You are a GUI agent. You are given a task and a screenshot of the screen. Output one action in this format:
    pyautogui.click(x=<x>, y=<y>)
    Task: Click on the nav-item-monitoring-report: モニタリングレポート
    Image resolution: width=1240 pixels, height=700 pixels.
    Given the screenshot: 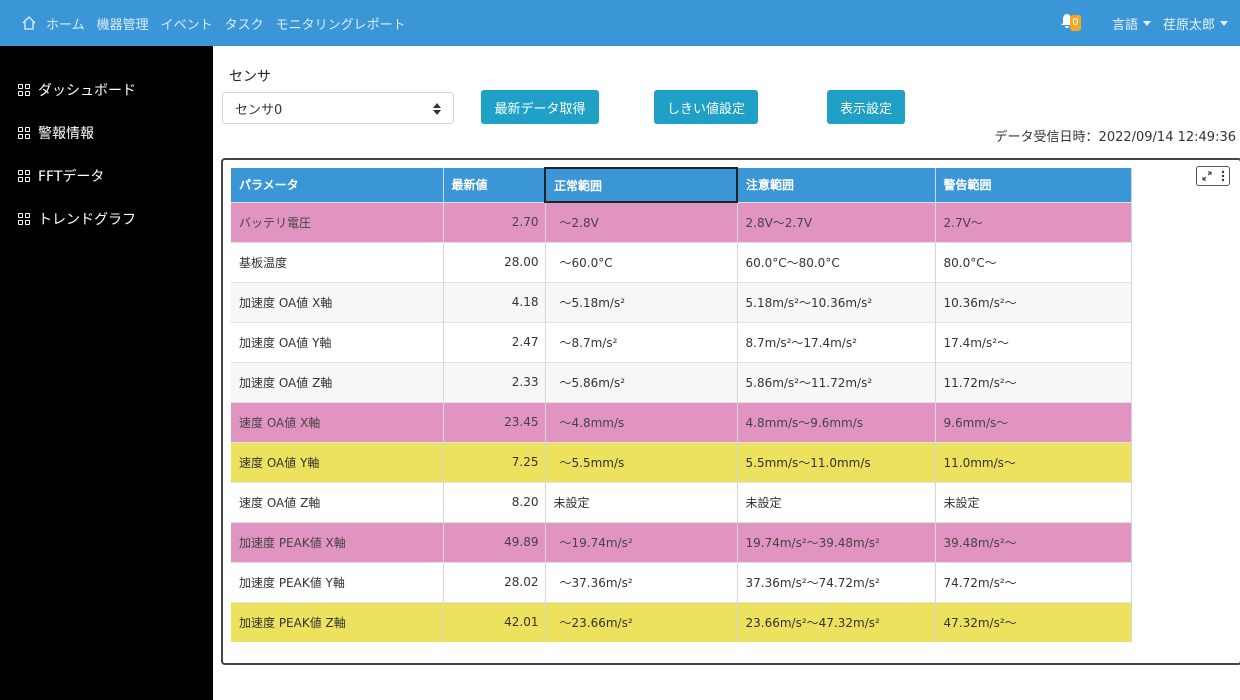 What is the action you would take?
    pyautogui.click(x=340, y=25)
    